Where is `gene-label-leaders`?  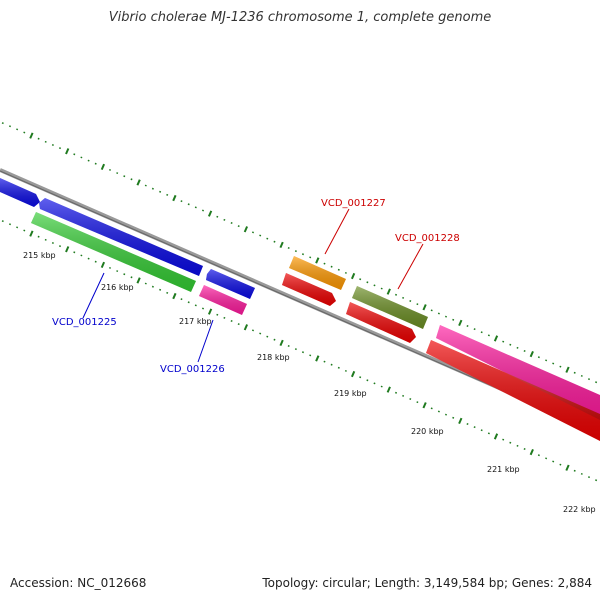
gene-label-leaders is located at coordinates (253, 285).